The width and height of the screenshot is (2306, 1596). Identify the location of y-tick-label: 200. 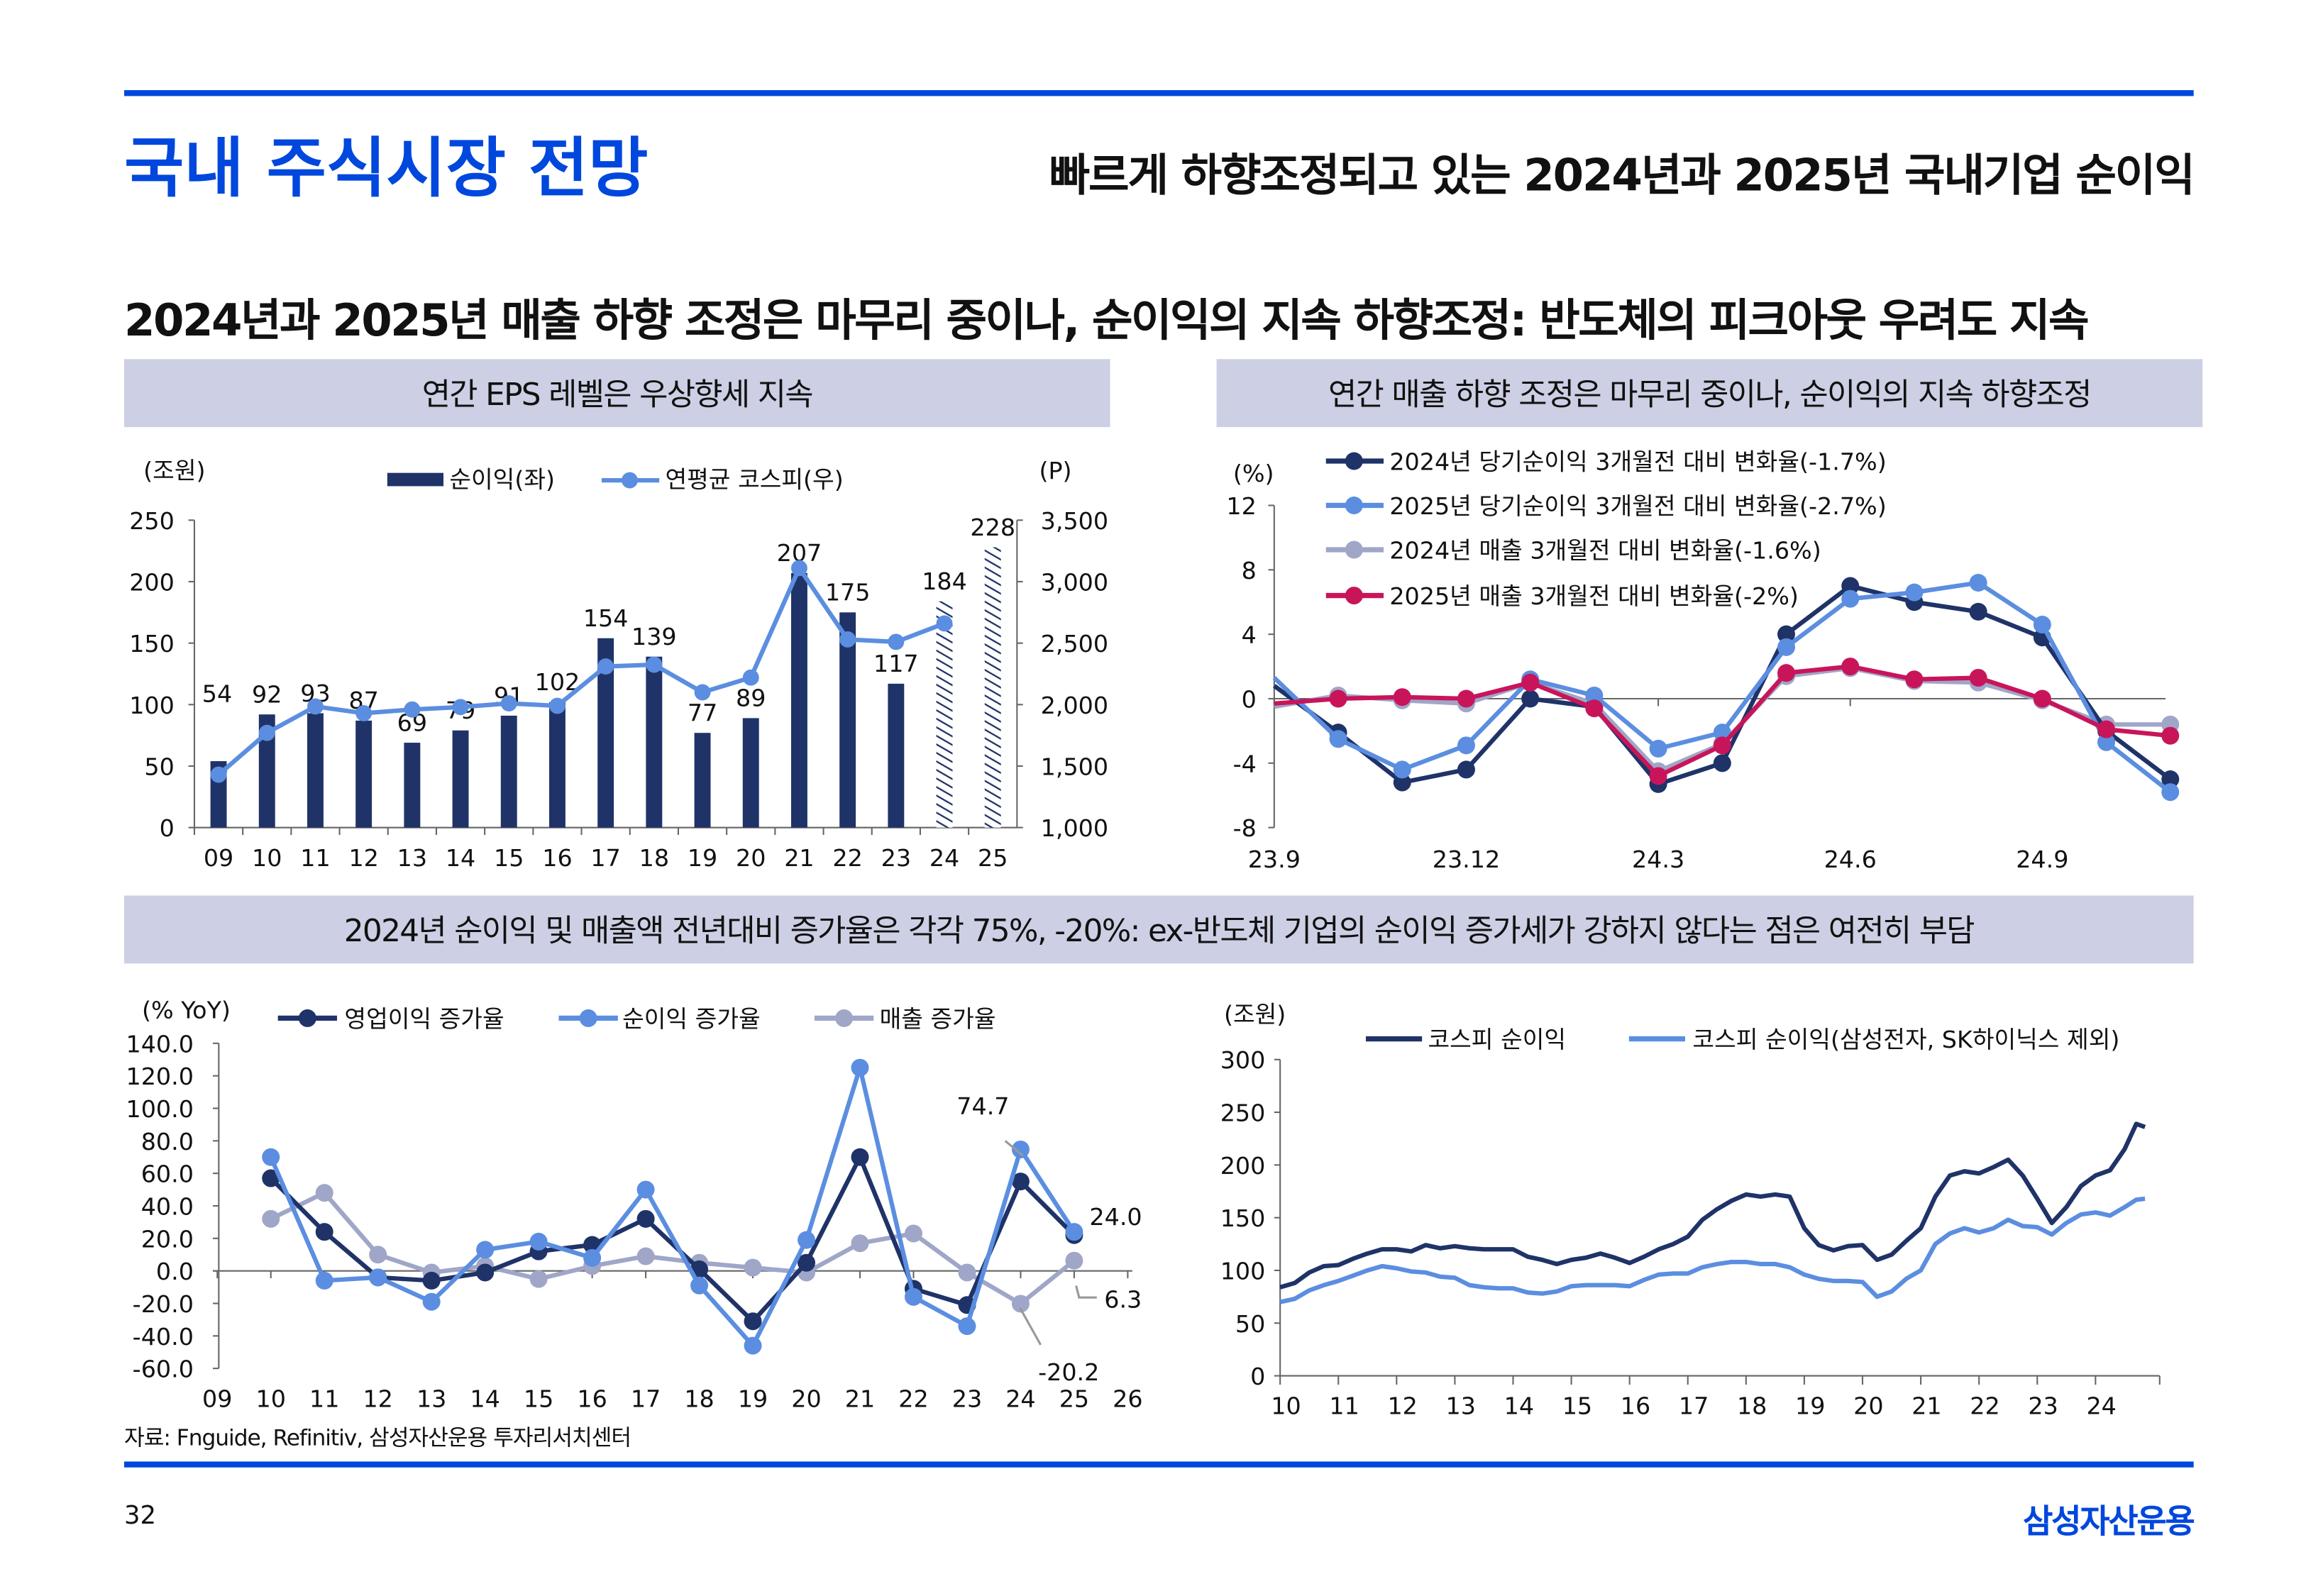
(1243, 1166).